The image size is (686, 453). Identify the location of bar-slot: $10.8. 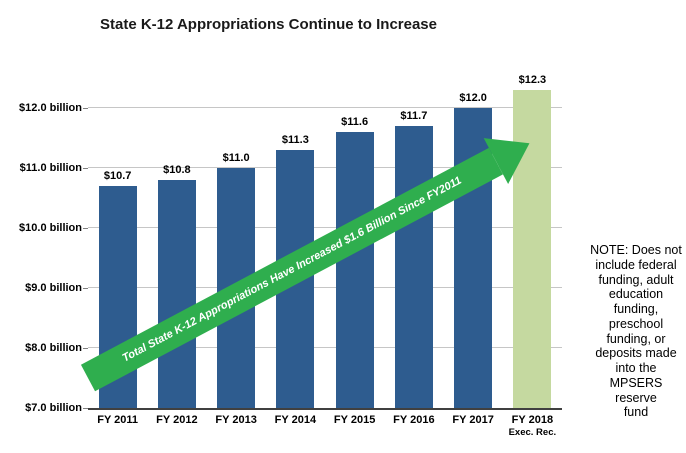
(176, 286).